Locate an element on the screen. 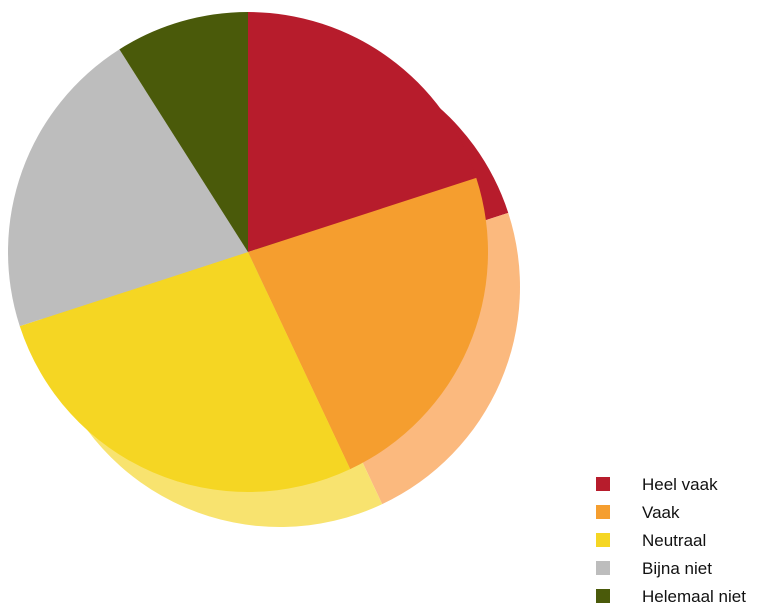 The height and width of the screenshot is (610, 771). legend-item-heel-vaak: Heel vaak is located at coordinates (683, 484).